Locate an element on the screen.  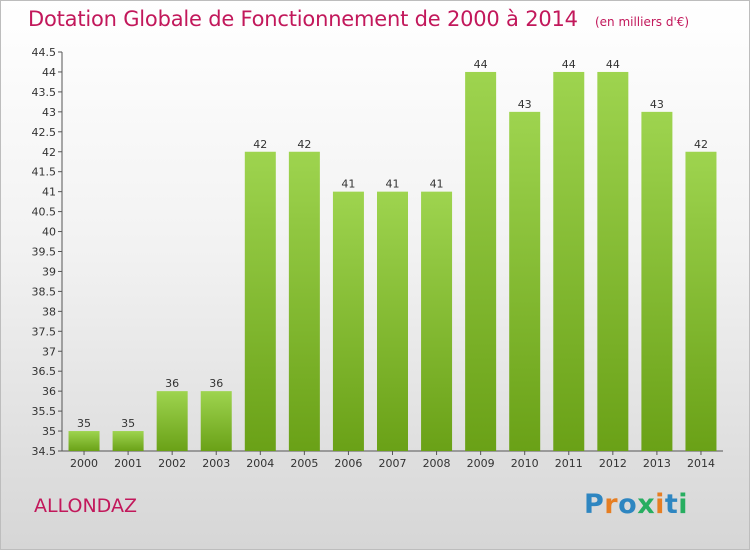
x-tick-label: 2014 is located at coordinates (701, 463).